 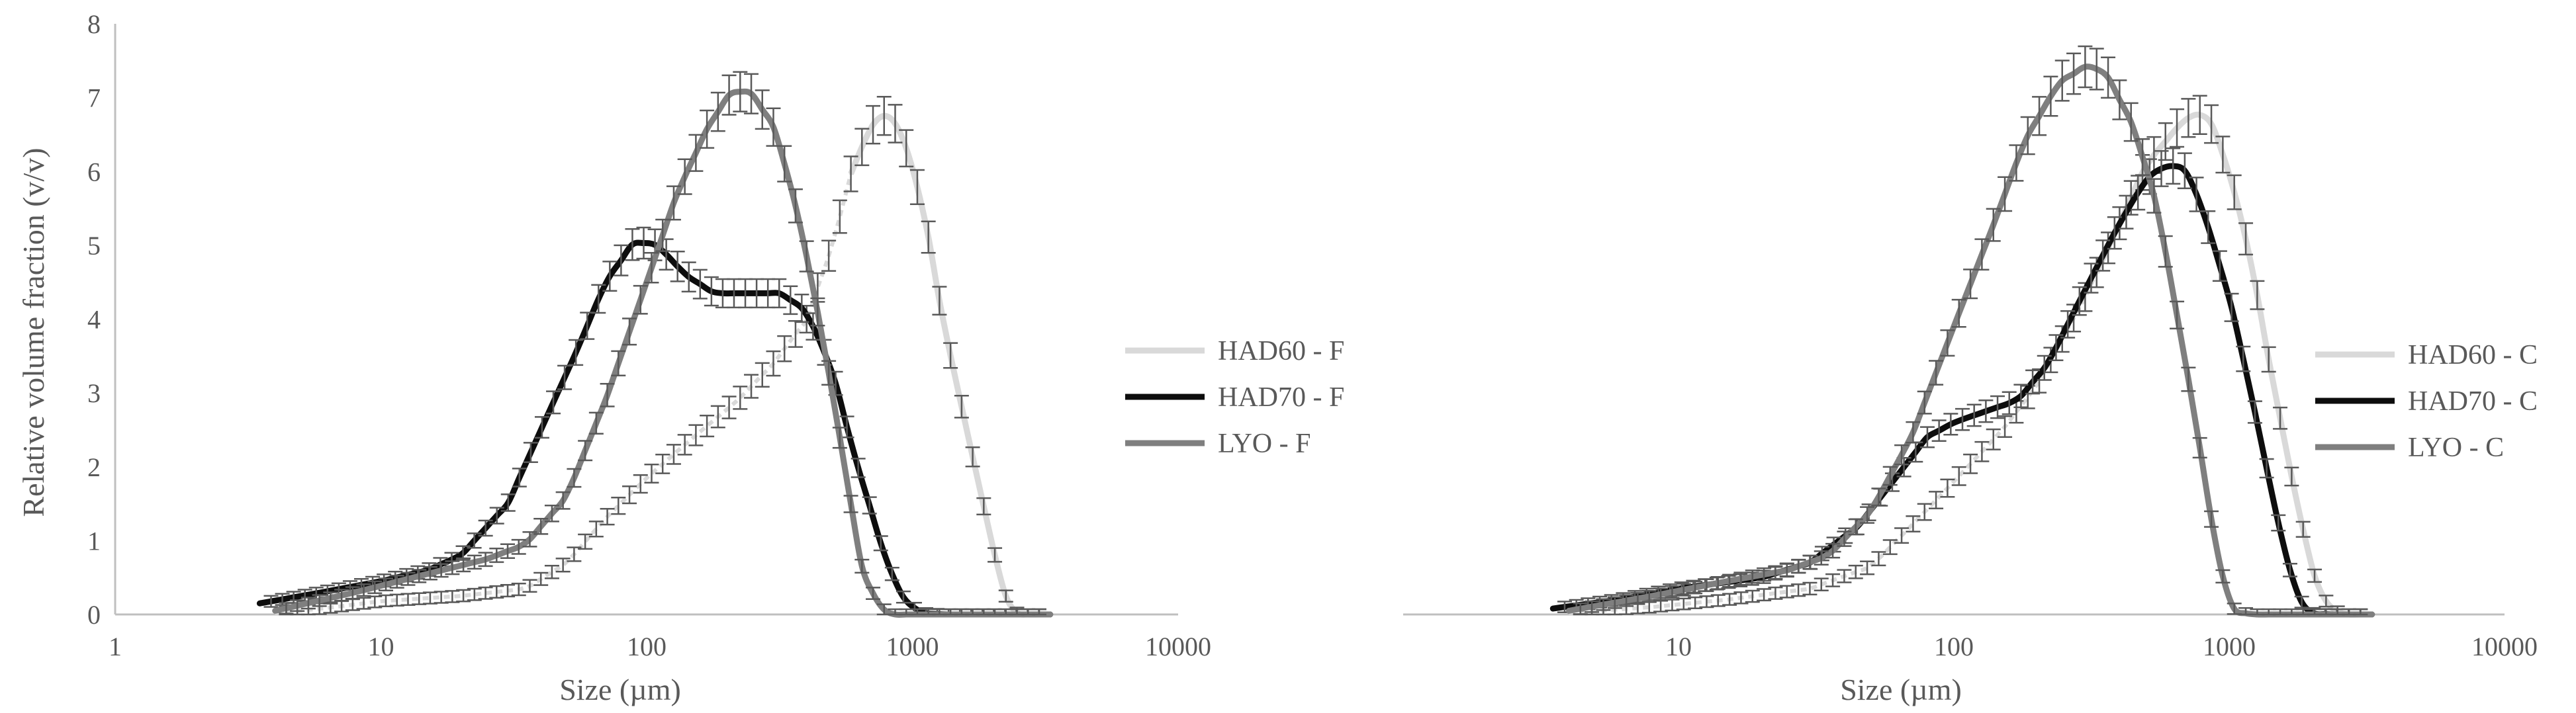 I want to click on y-tick-label: 2, so click(x=94, y=467).